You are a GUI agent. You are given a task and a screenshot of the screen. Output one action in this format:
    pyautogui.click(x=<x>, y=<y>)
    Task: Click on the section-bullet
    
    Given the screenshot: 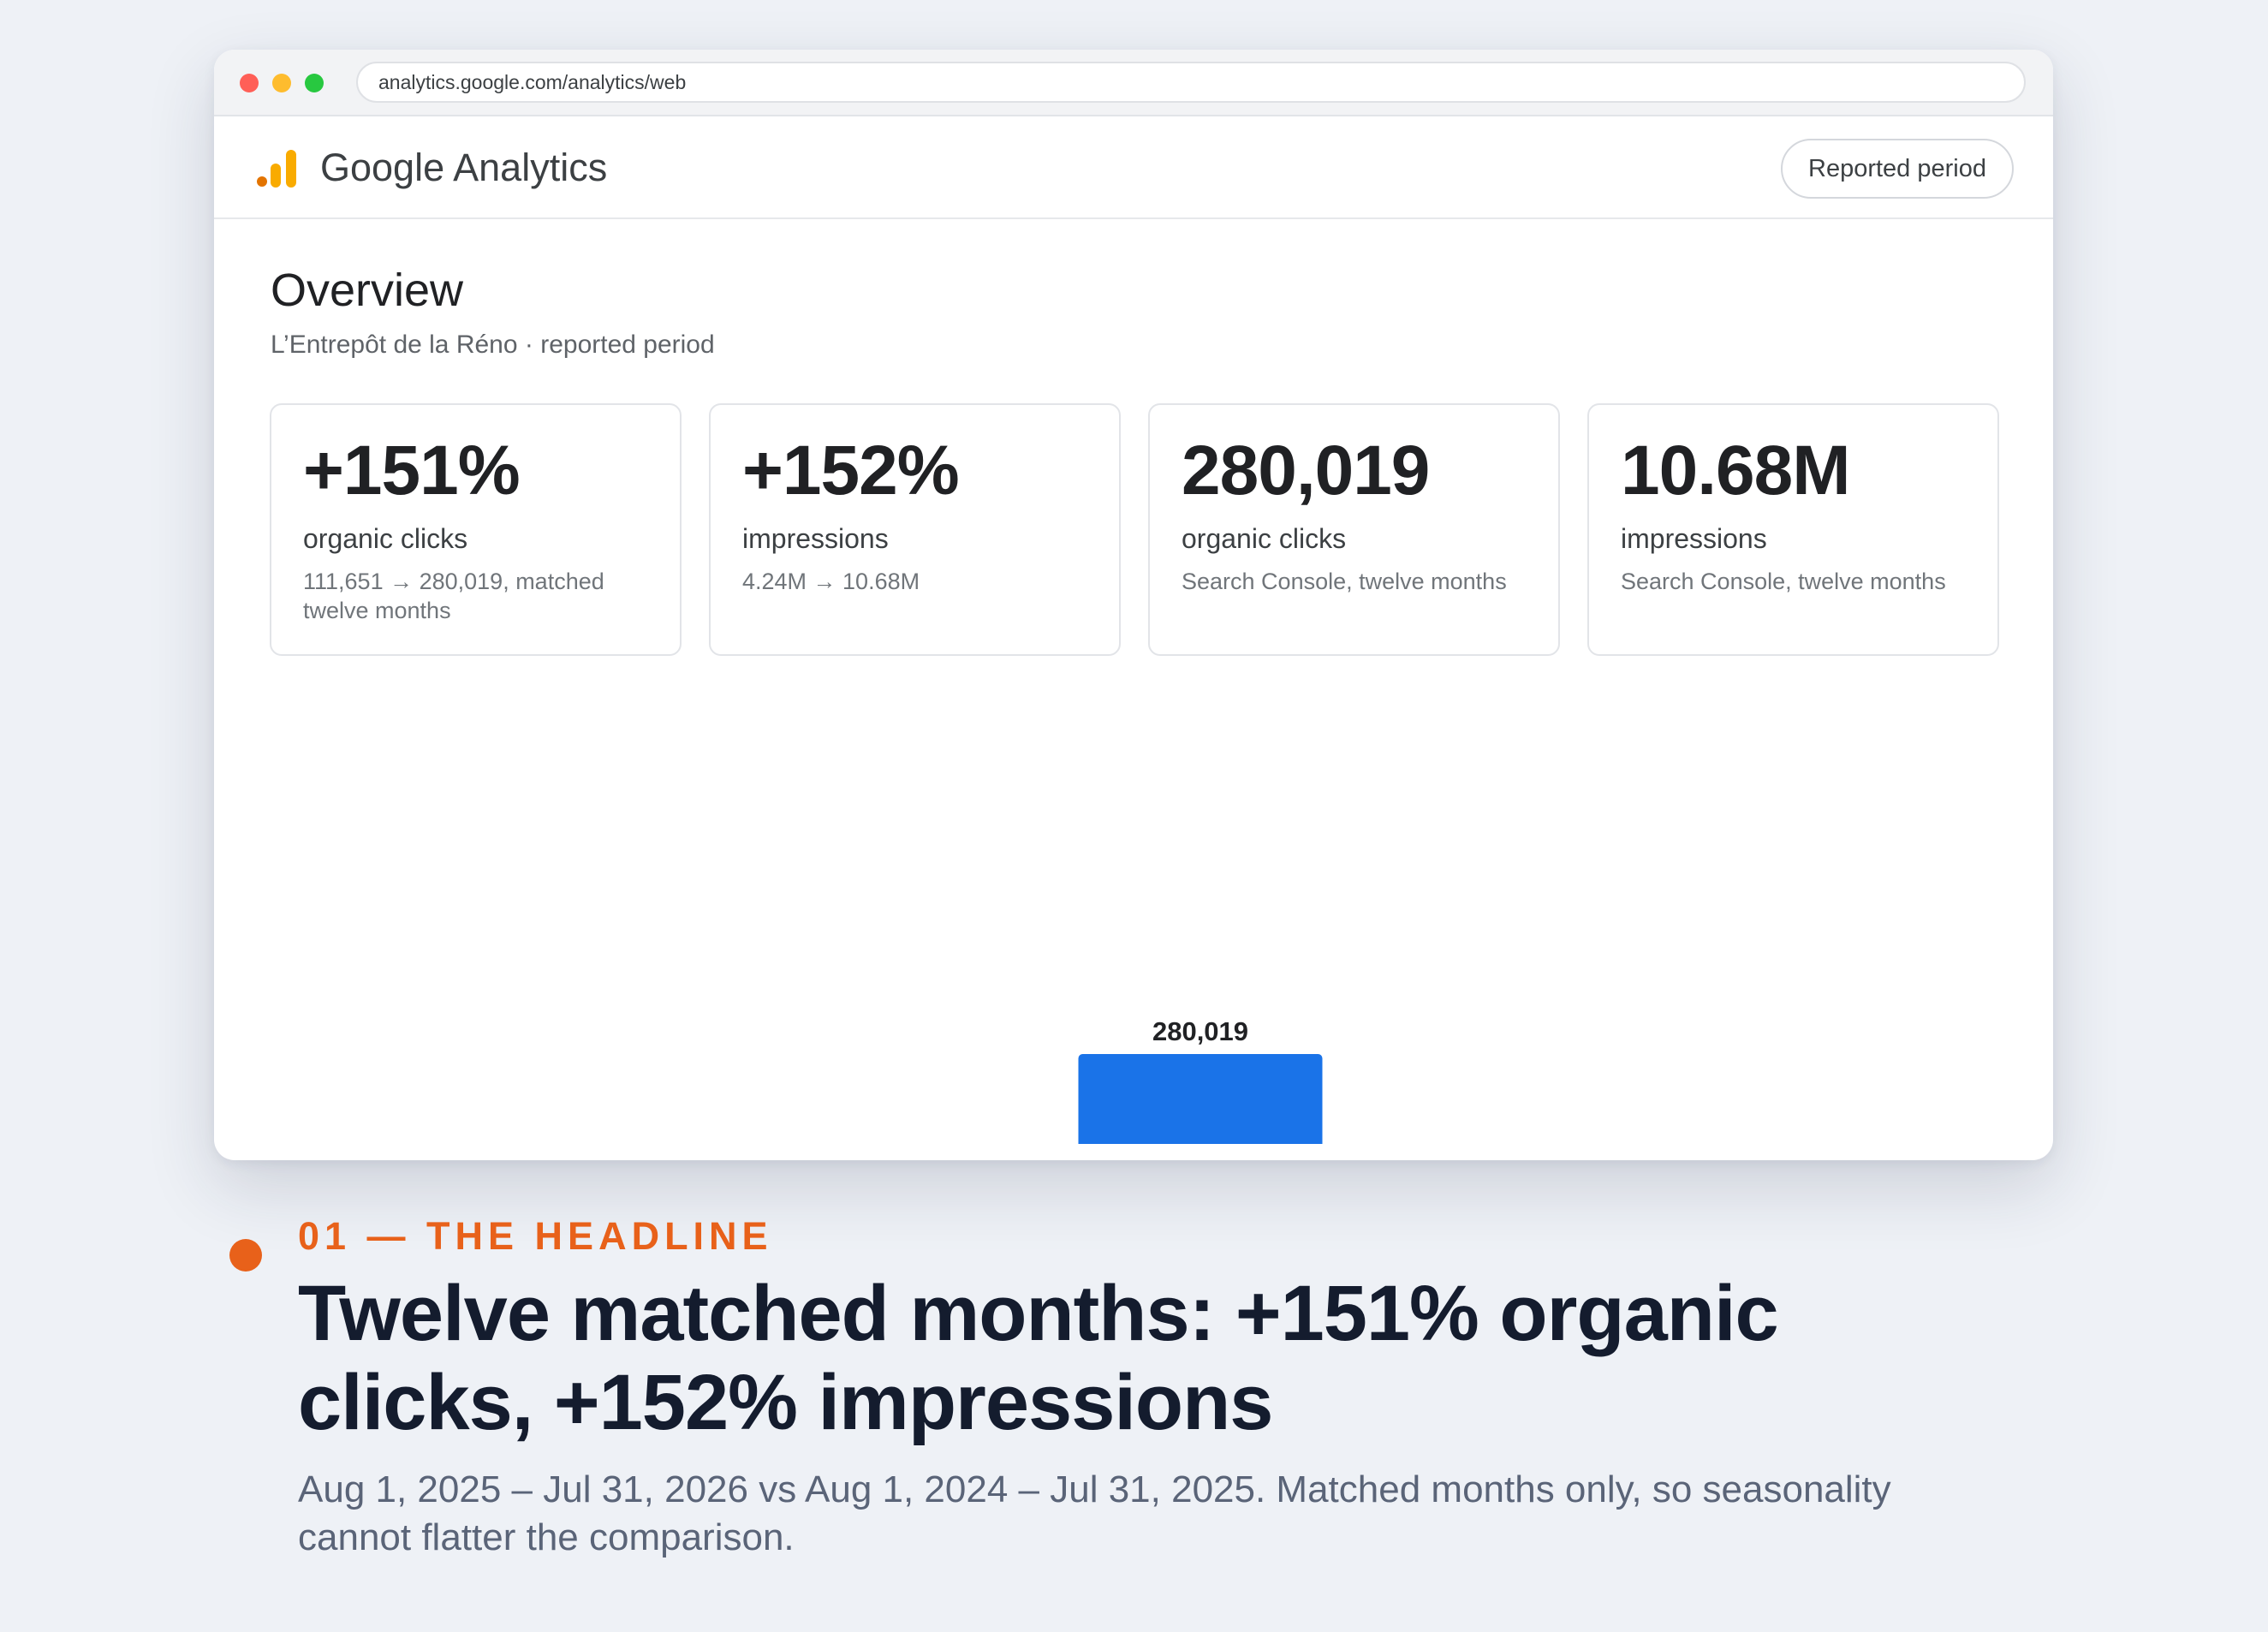 What is the action you would take?
    pyautogui.click(x=245, y=1256)
    